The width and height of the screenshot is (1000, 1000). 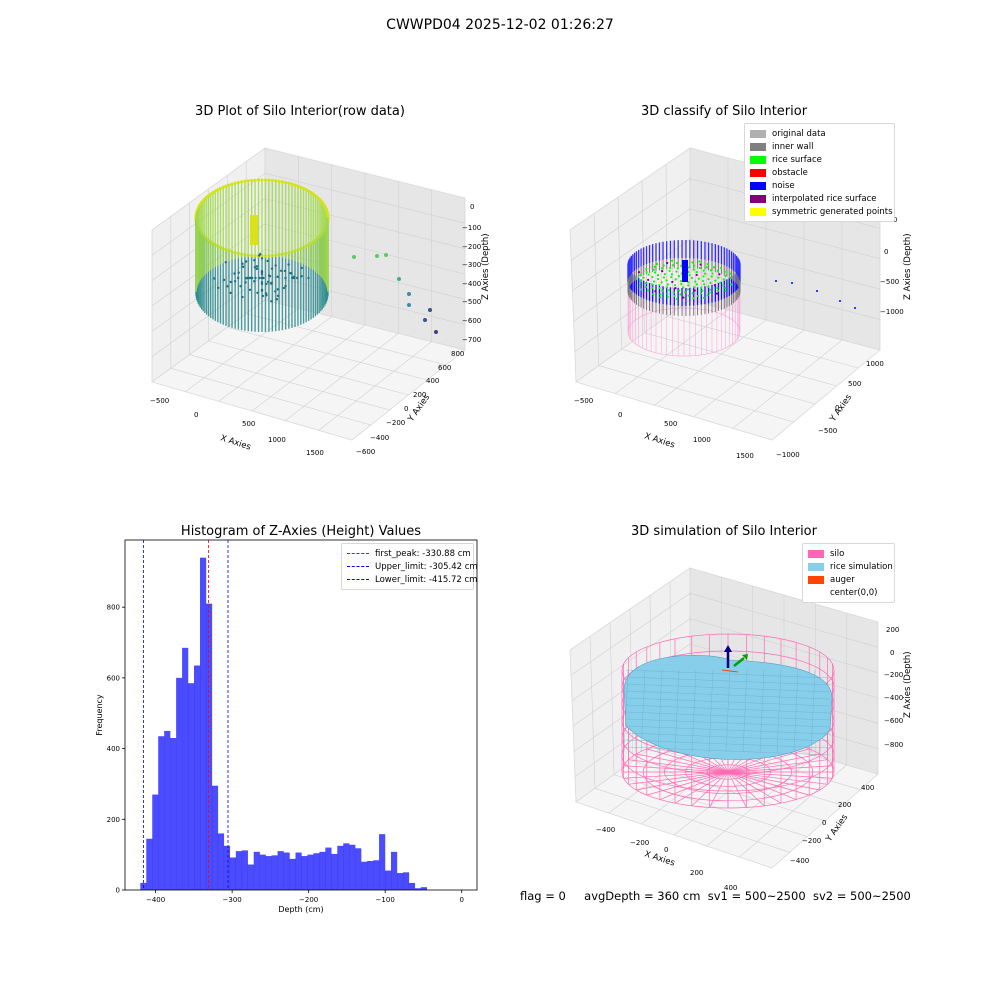 I want to click on classify-xtick: 0, so click(x=620, y=415).